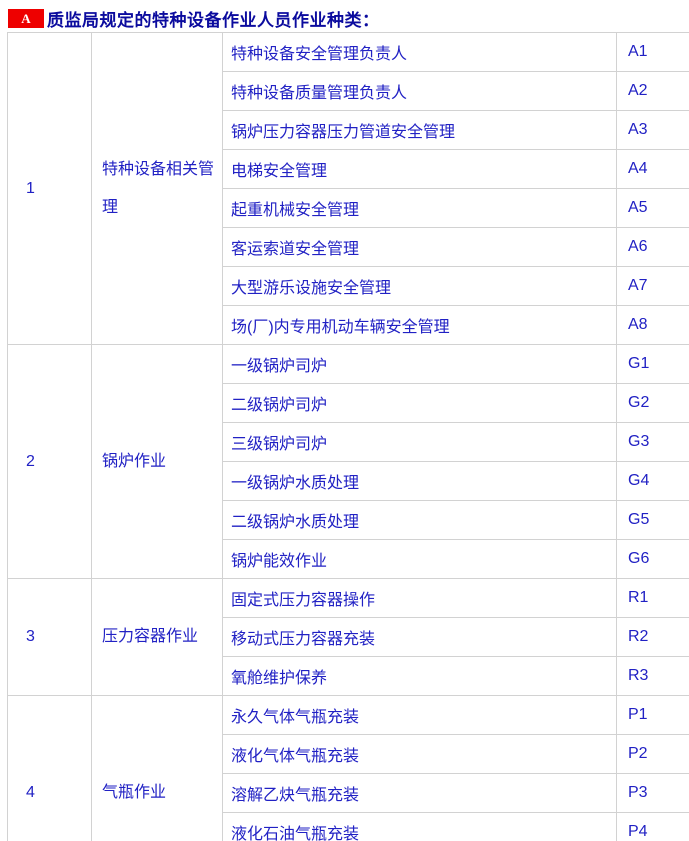 The image size is (689, 841). Describe the element at coordinates (652, 715) in the screenshot. I see `job-code-cell: P1` at that location.